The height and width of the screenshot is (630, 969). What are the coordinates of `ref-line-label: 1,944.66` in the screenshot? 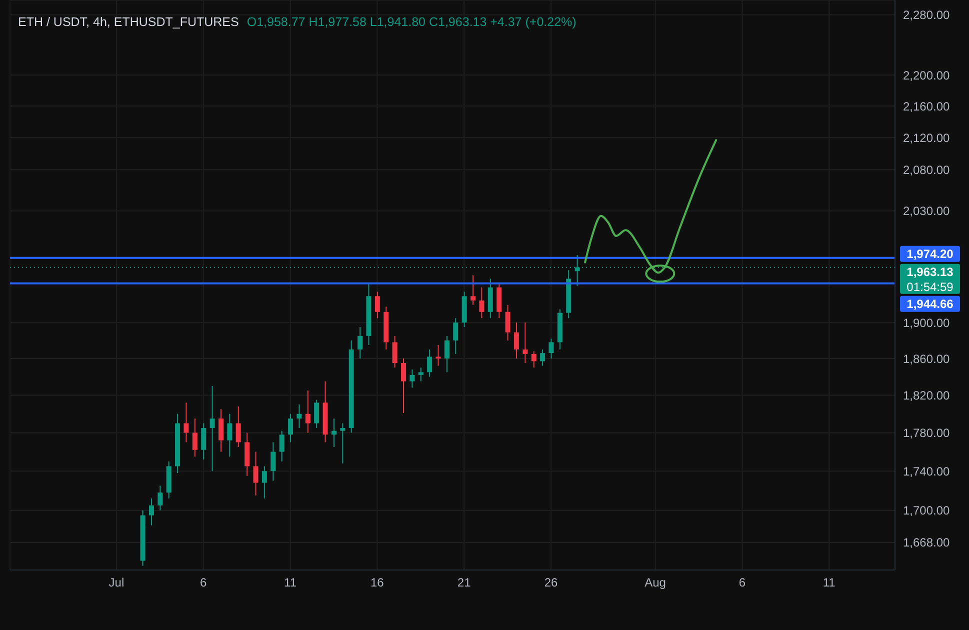 It's located at (930, 303).